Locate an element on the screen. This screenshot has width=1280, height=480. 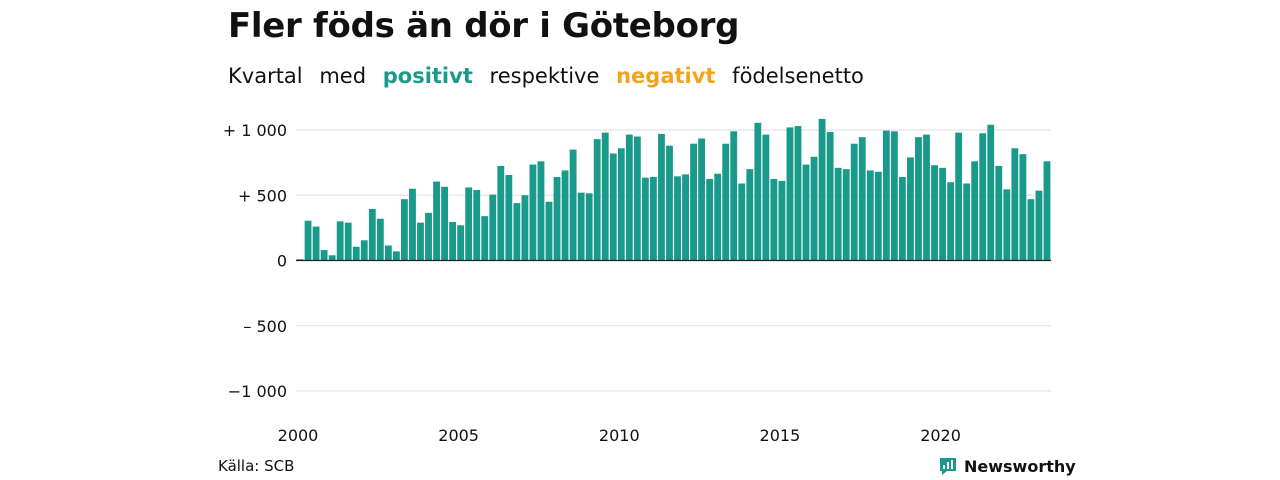
x-tick-label: 2020 is located at coordinates (940, 435).